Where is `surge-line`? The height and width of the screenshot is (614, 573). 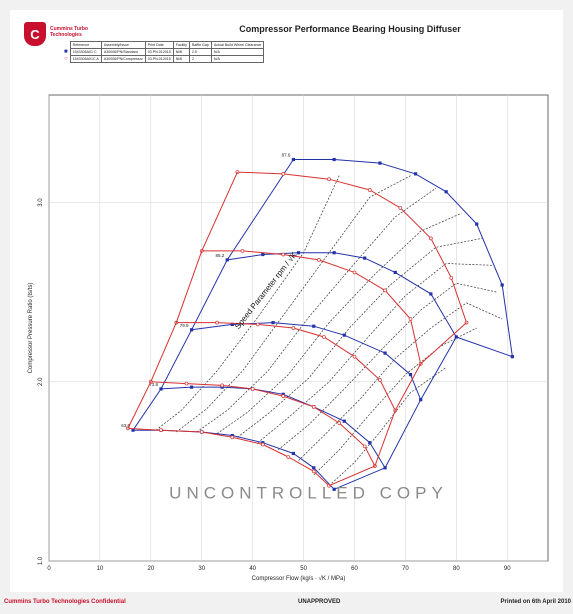 surge-line is located at coordinates (182, 300).